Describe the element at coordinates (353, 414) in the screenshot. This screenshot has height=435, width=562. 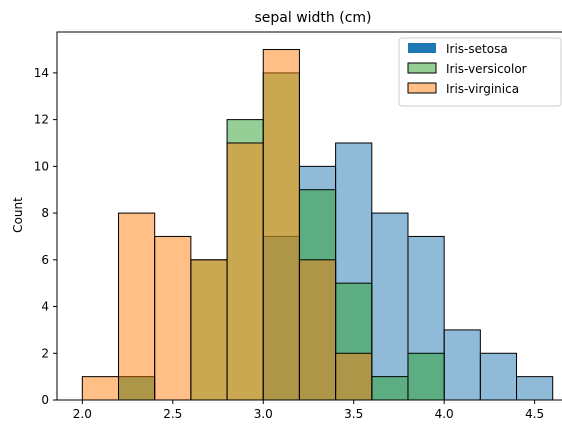
I see `x-tick-label: 3.5` at that location.